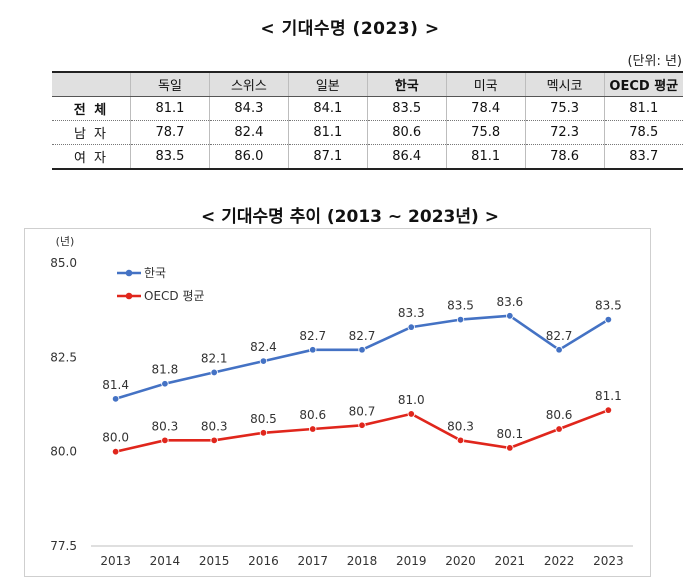 The height and width of the screenshot is (587, 700). What do you see at coordinates (654, 61) in the screenshot?
I see `unit-label: (단위: 년)` at bounding box center [654, 61].